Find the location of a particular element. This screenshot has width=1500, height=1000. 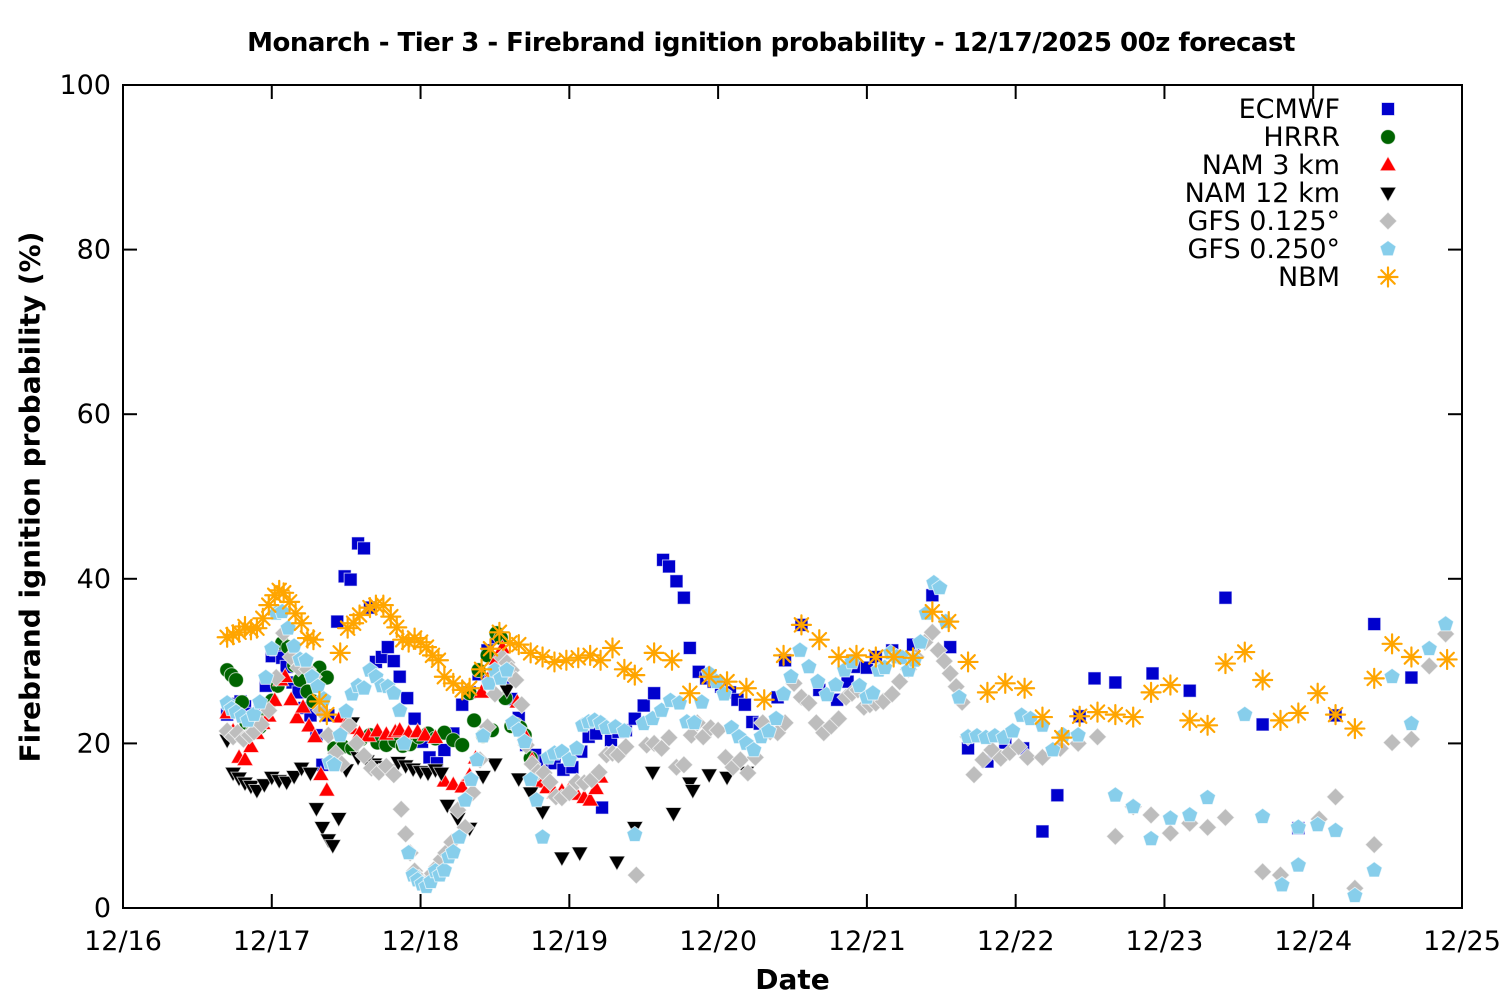

legend-label: NBM is located at coordinates (1309, 277).